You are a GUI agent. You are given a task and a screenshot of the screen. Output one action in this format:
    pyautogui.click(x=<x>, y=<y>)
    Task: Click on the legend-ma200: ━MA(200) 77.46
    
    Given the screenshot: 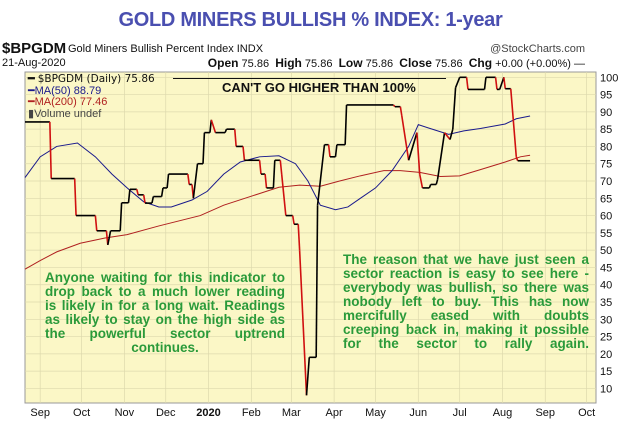 What is the action you would take?
    pyautogui.click(x=68, y=102)
    